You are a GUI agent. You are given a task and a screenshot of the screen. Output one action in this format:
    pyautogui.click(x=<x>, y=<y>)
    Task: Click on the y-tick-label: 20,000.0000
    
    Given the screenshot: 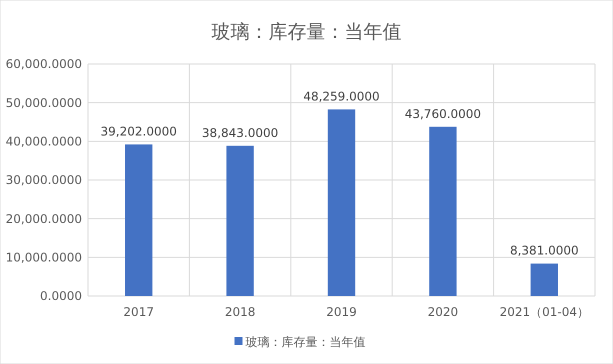 What is the action you would take?
    pyautogui.click(x=44, y=219)
    